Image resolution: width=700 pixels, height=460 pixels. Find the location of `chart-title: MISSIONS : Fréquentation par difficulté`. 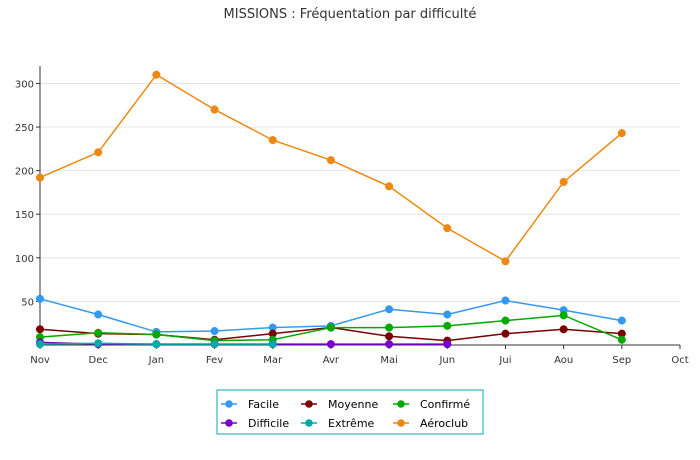

chart-title: MISSIONS : Fréquentation par difficulté is located at coordinates (350, 14).